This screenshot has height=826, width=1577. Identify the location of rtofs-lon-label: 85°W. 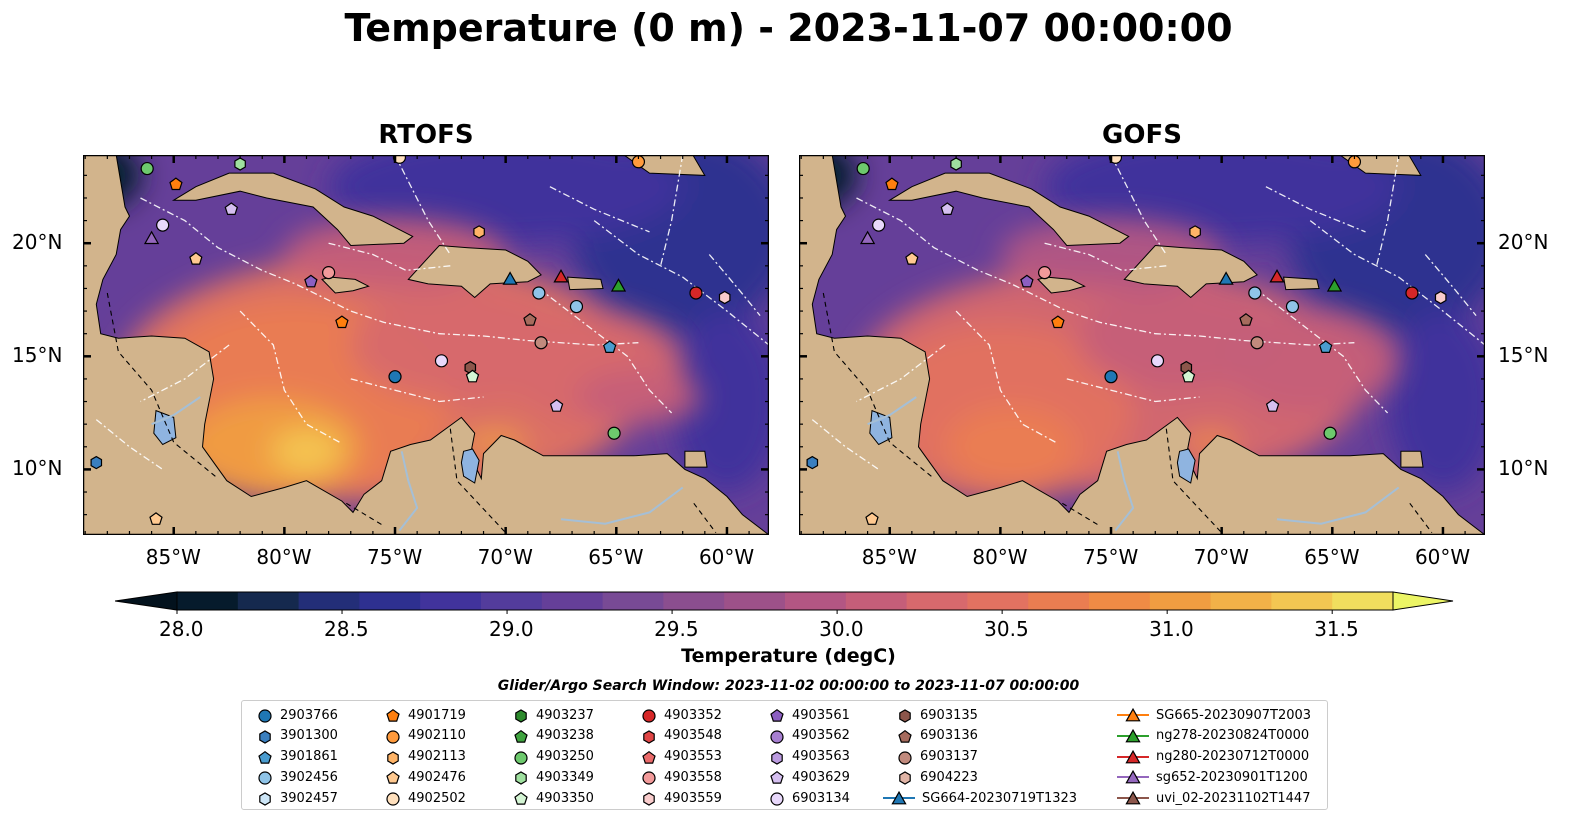
(173, 557).